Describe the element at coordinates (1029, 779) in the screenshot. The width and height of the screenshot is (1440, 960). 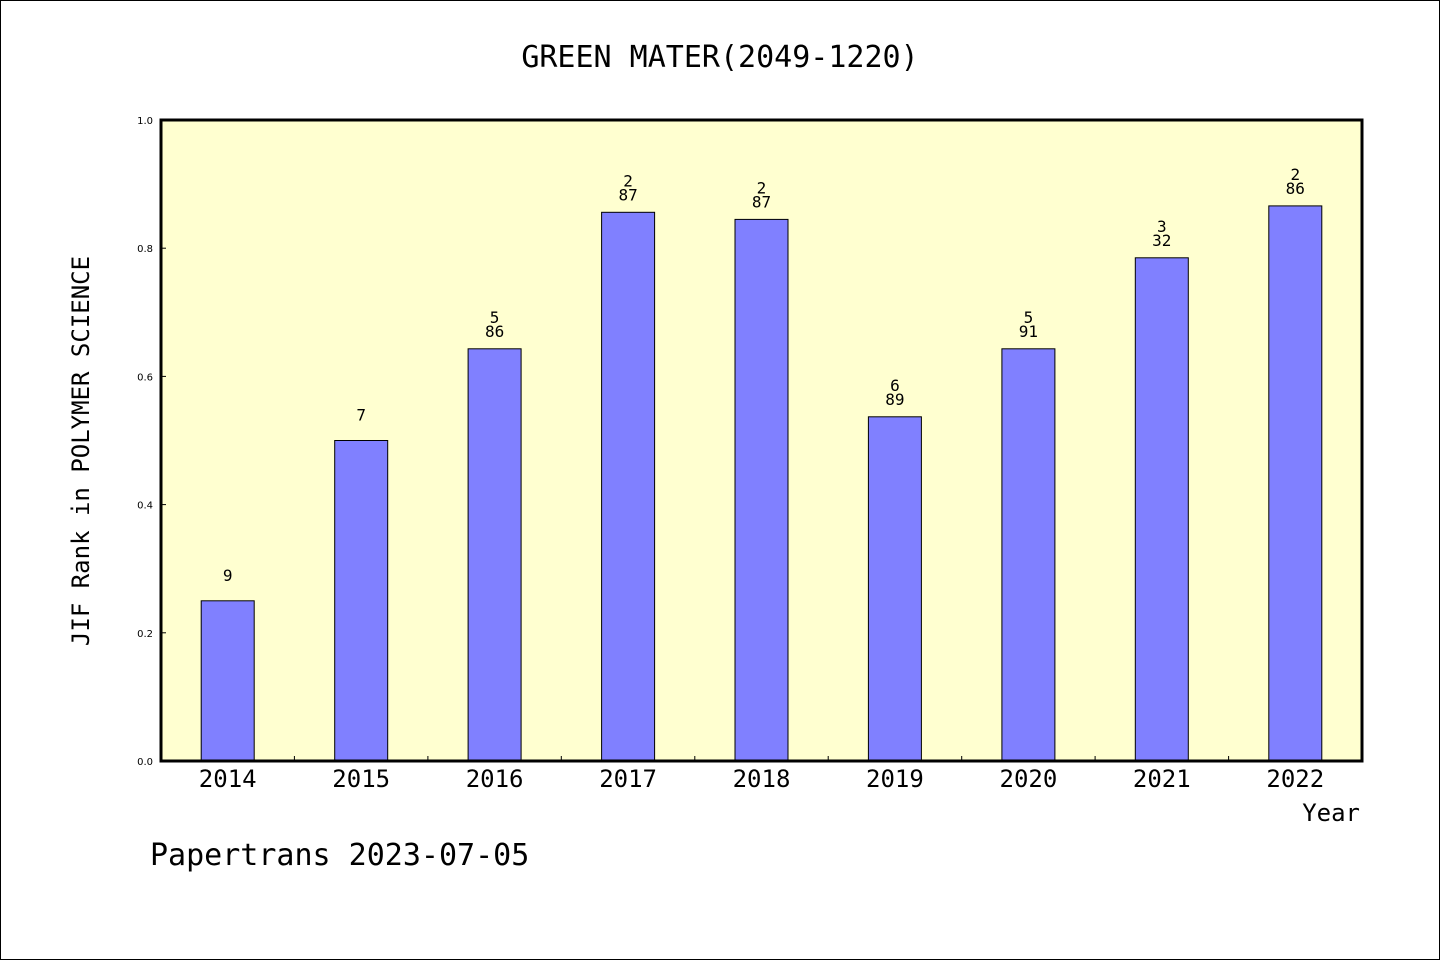
I see `x-tick-label-2020: 2020` at that location.